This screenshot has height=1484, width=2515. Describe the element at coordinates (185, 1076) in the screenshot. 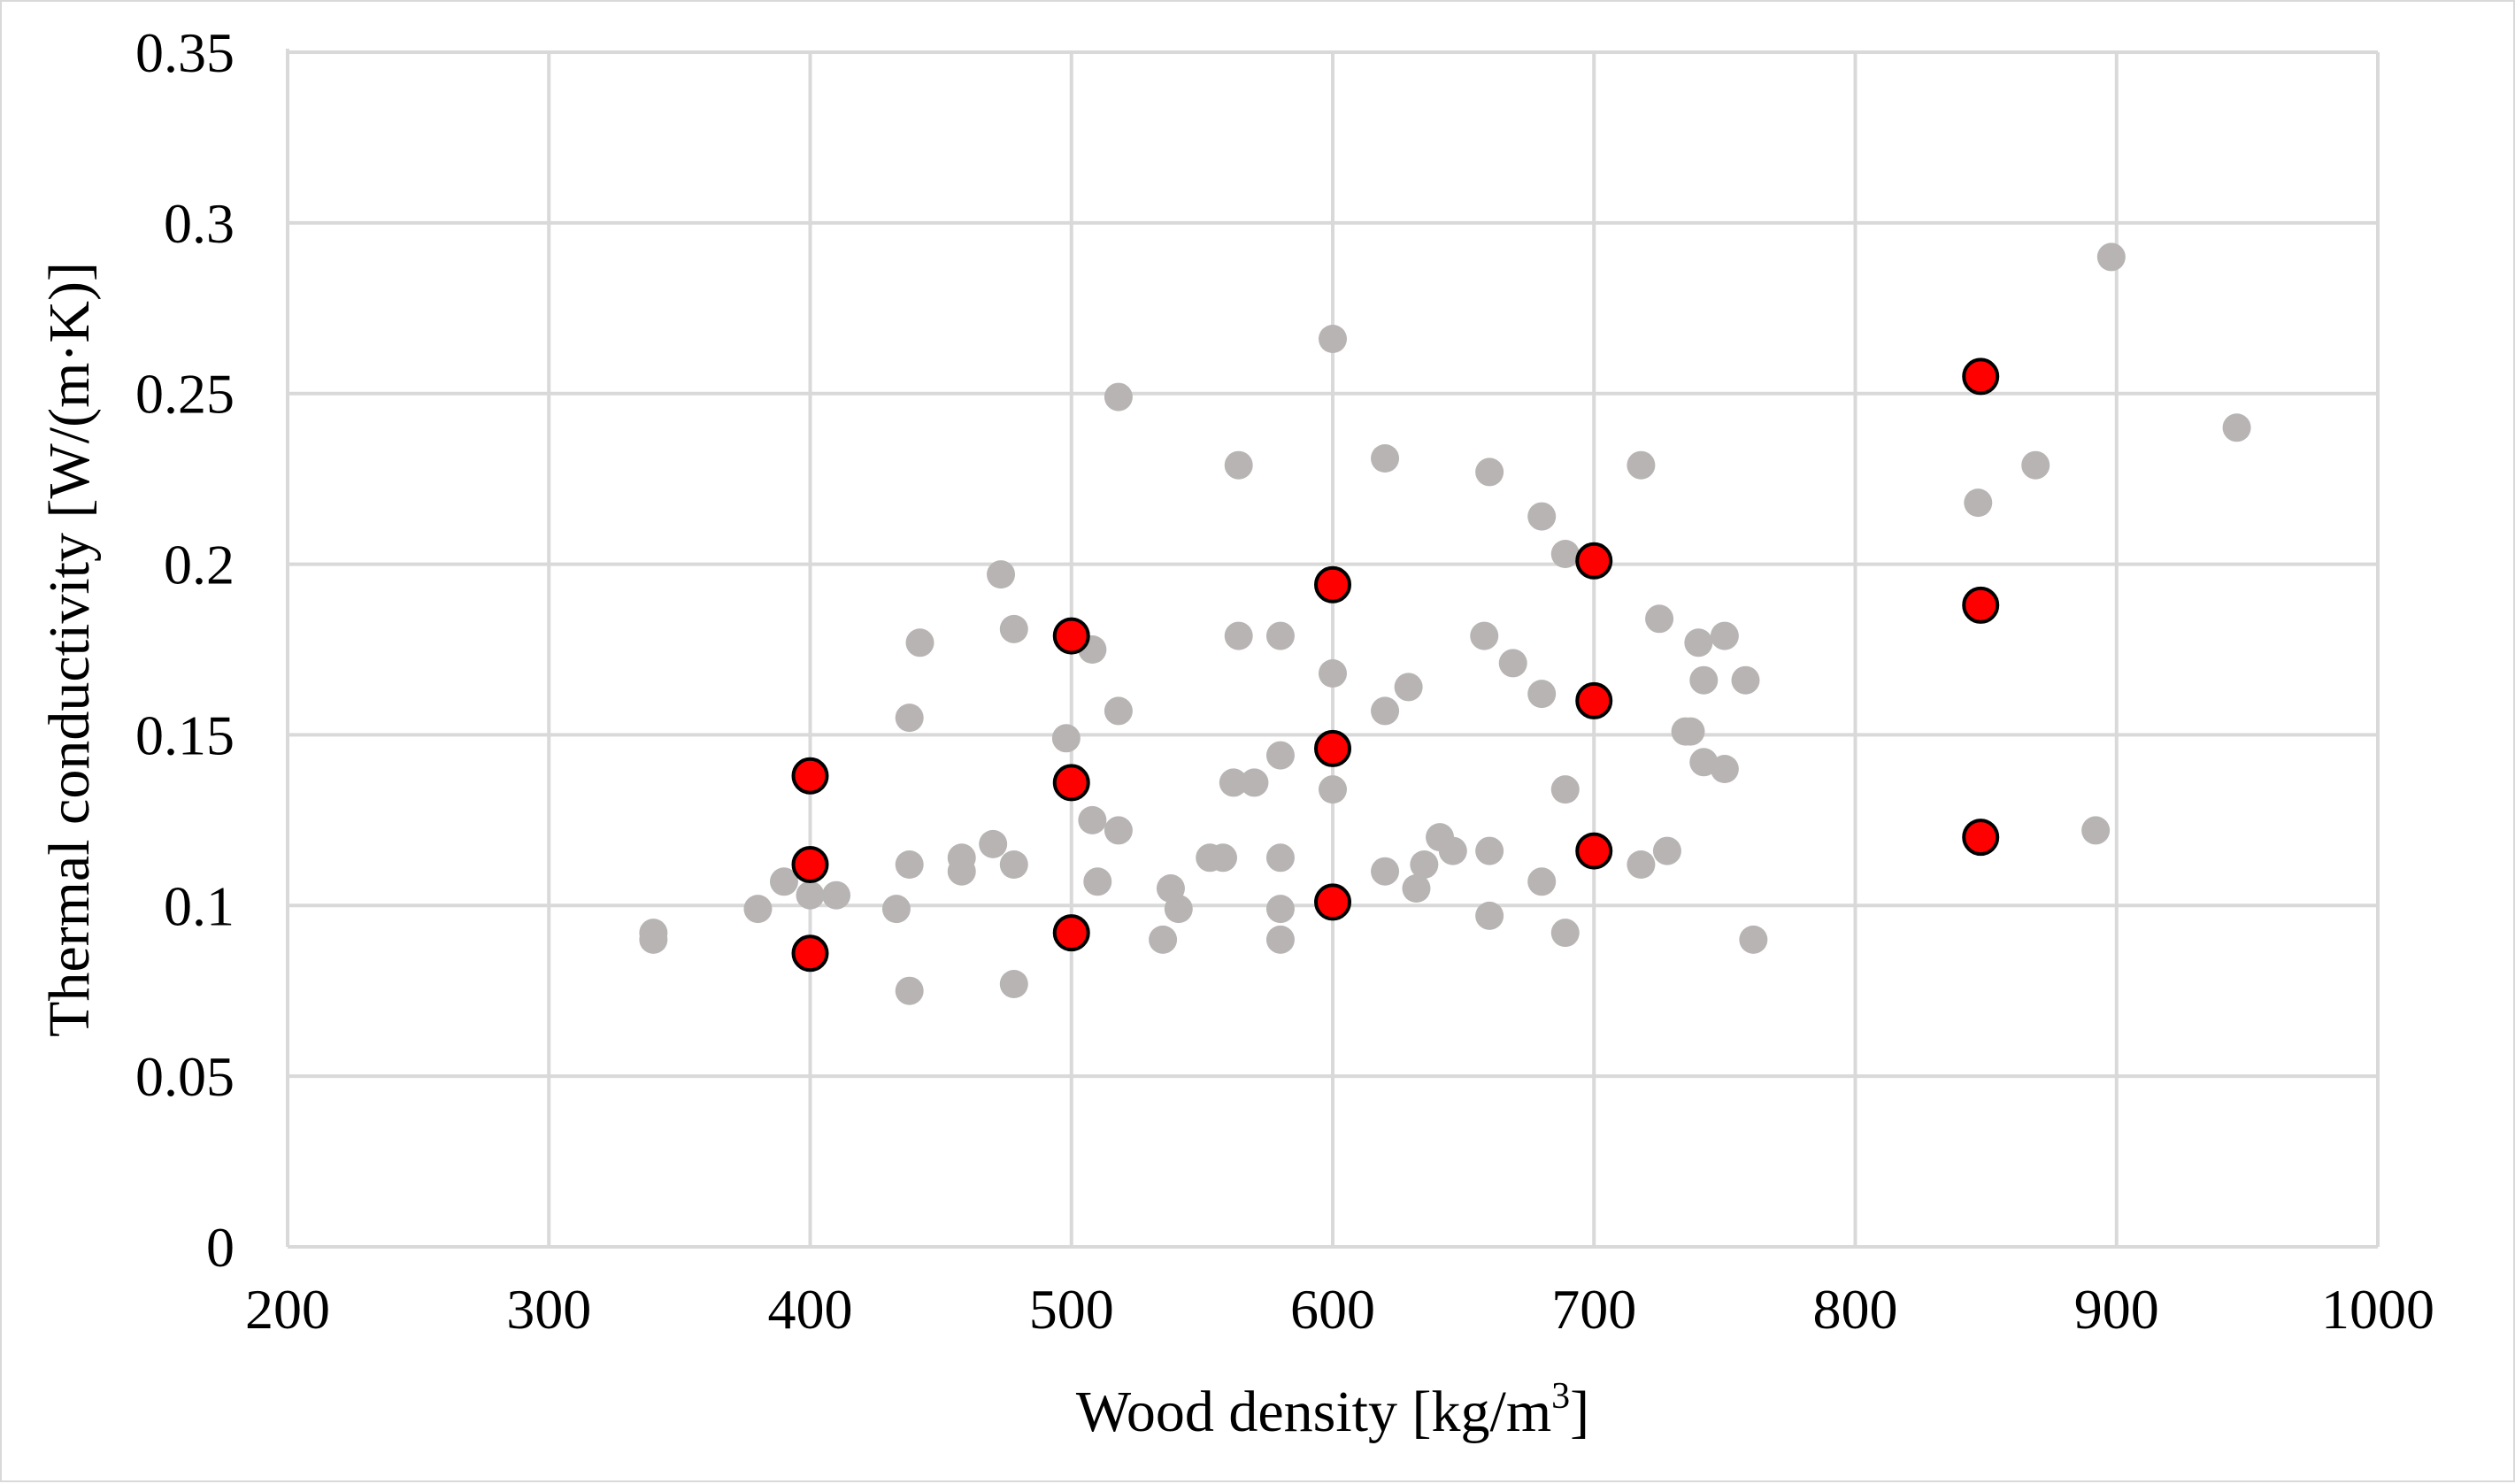

I see `y-tick-label: 0.05` at that location.